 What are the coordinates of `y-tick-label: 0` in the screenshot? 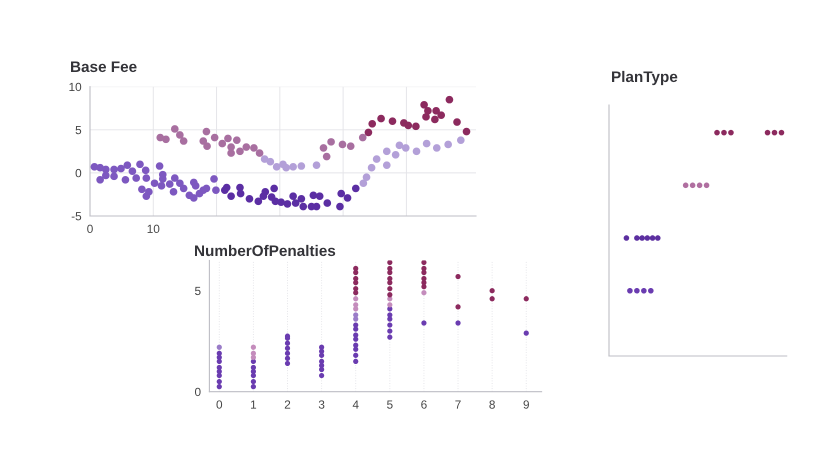 It's located at (79, 173).